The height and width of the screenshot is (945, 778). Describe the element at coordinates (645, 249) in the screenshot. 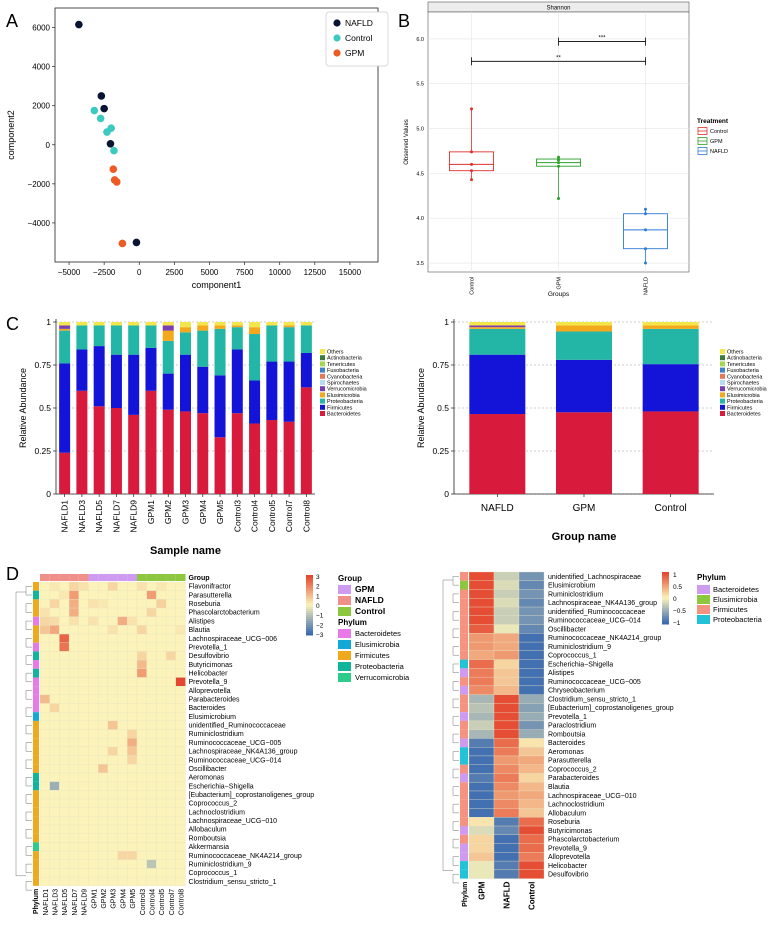

I see `data-point` at that location.